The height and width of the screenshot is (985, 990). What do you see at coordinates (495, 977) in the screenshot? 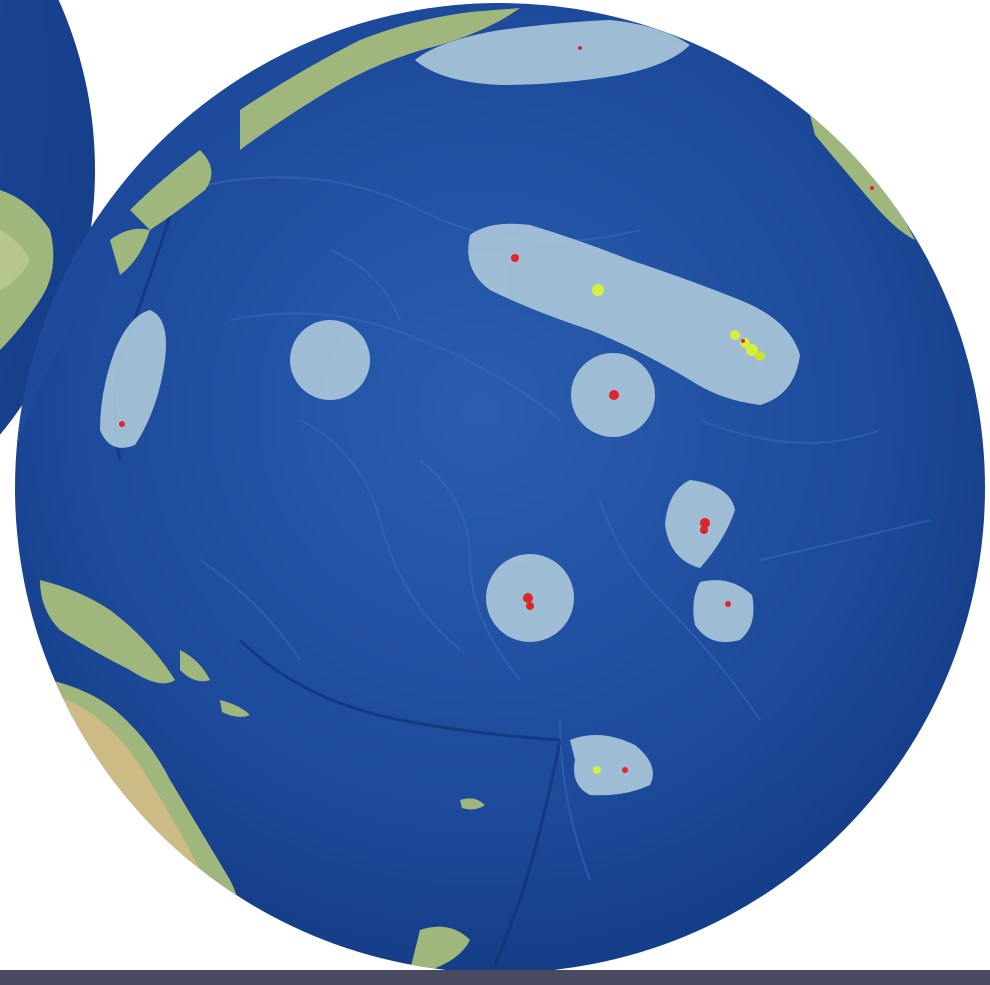
I see `bottom-bar` at bounding box center [495, 977].